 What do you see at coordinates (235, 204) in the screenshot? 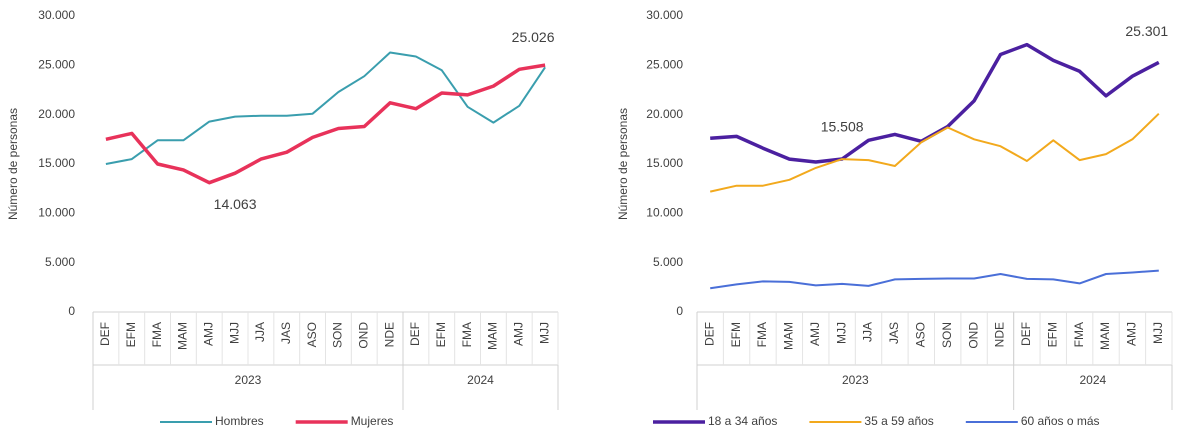
I see `value-label: 14.063` at bounding box center [235, 204].